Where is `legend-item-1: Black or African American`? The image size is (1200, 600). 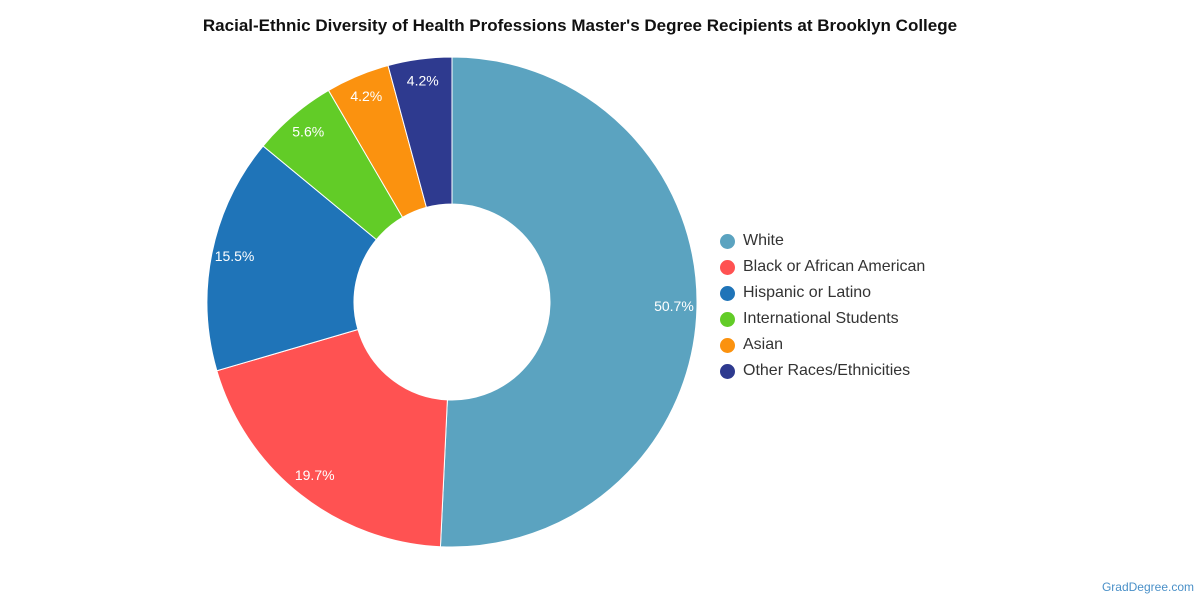 legend-item-1: Black or African American is located at coordinates (822, 267).